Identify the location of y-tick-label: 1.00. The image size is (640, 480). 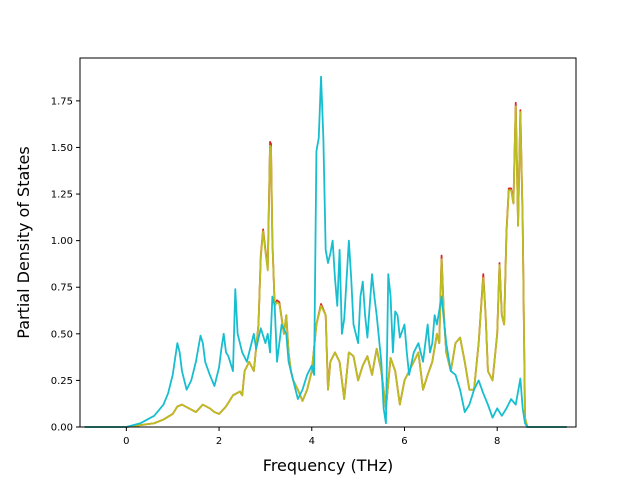
(62, 241).